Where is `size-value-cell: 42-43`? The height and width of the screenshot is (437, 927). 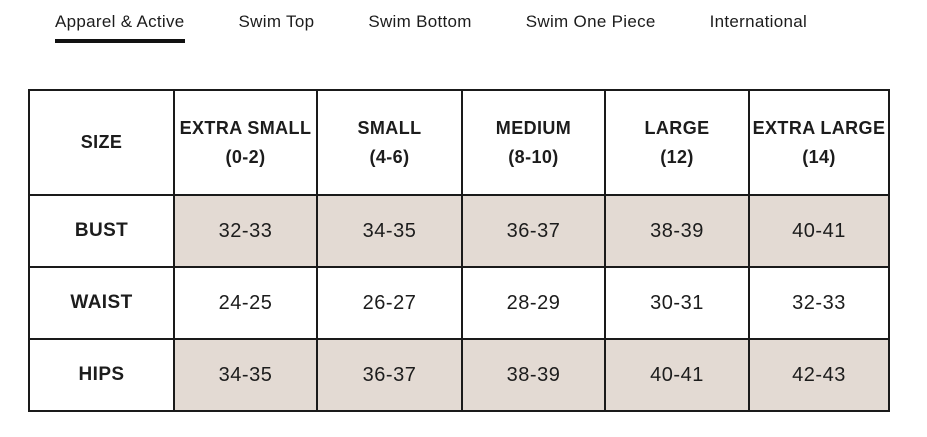 size-value-cell: 42-43 is located at coordinates (819, 375).